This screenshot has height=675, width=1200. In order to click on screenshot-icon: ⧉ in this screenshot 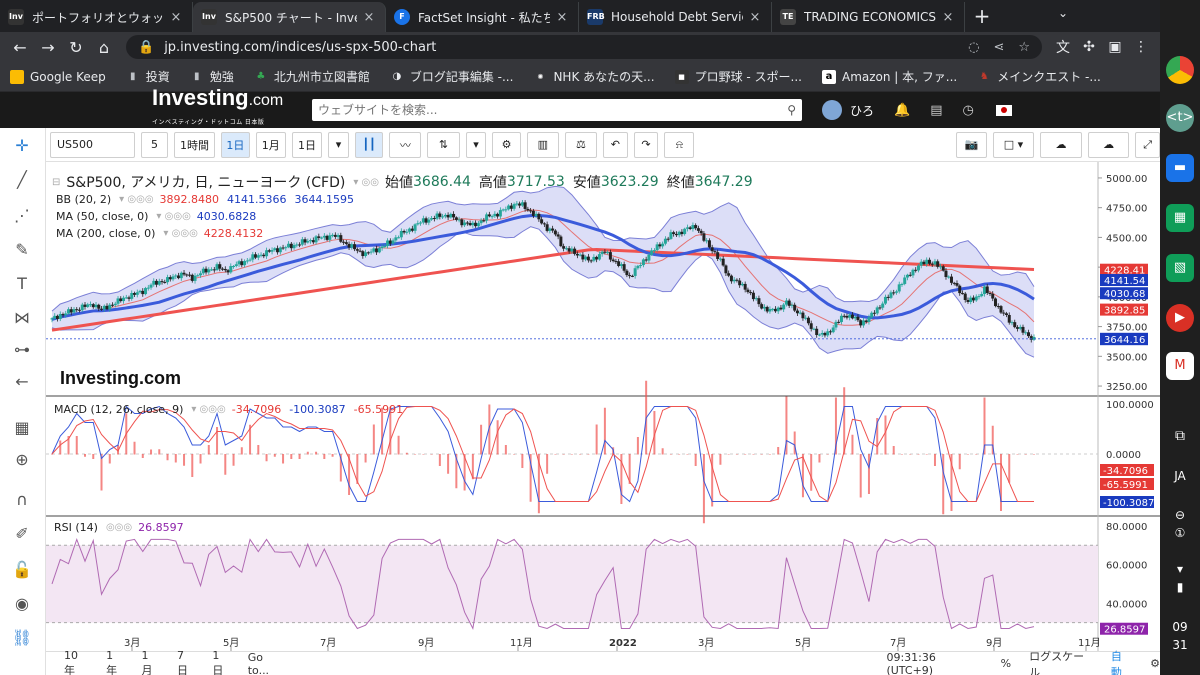, I will do `click(1180, 436)`.